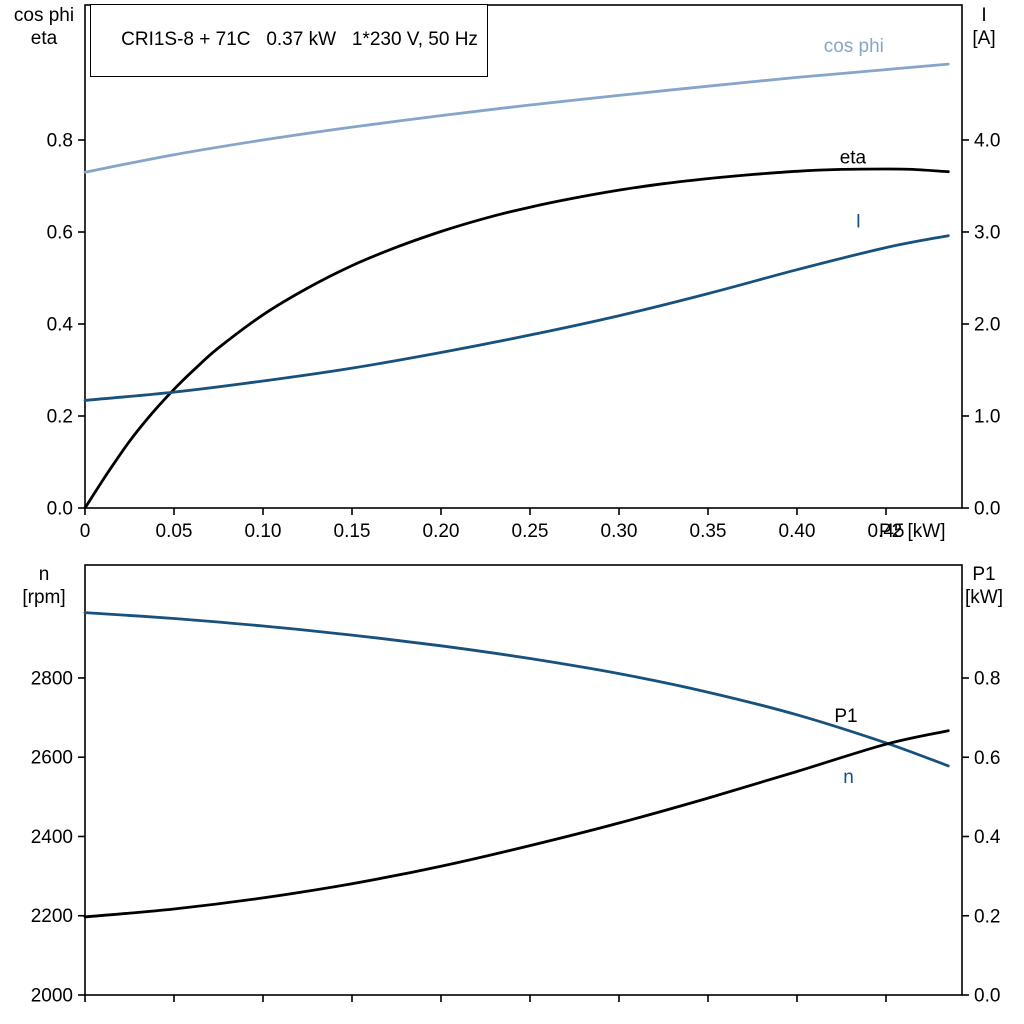  Describe the element at coordinates (516, 318) in the screenshot. I see `curve-current` at that location.